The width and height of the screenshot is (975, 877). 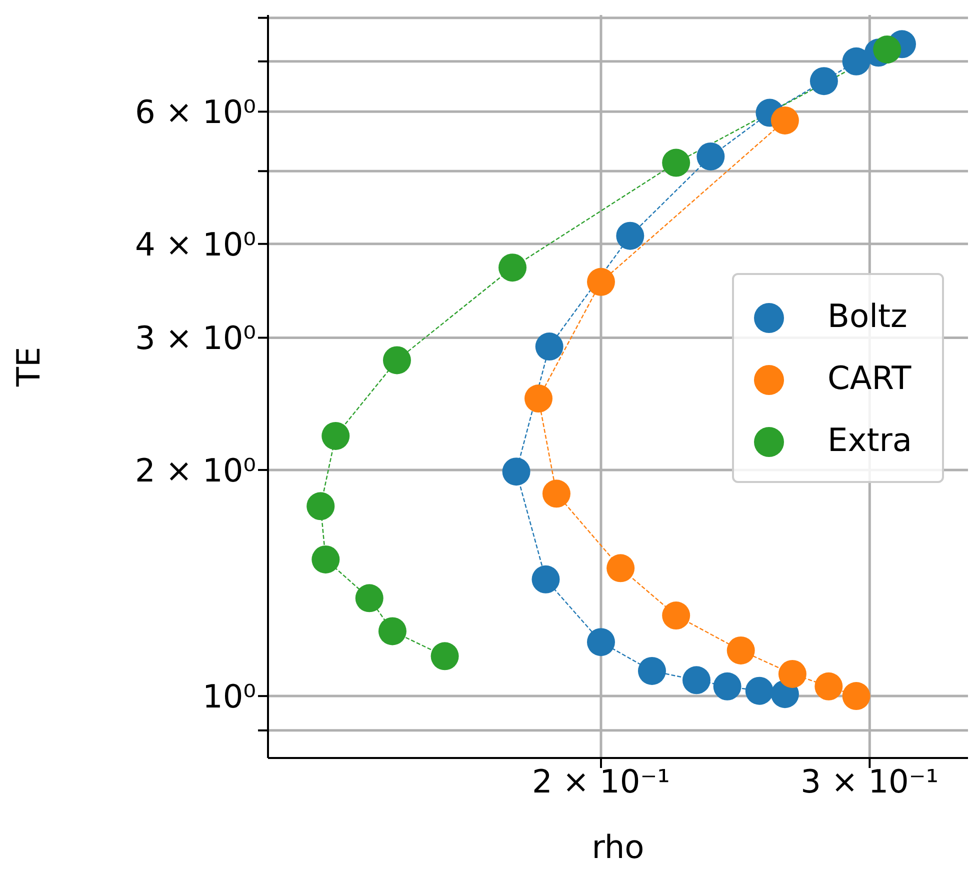 What do you see at coordinates (195, 470) in the screenshot?
I see `y-tick-label: 2 × 10⁰` at bounding box center [195, 470].